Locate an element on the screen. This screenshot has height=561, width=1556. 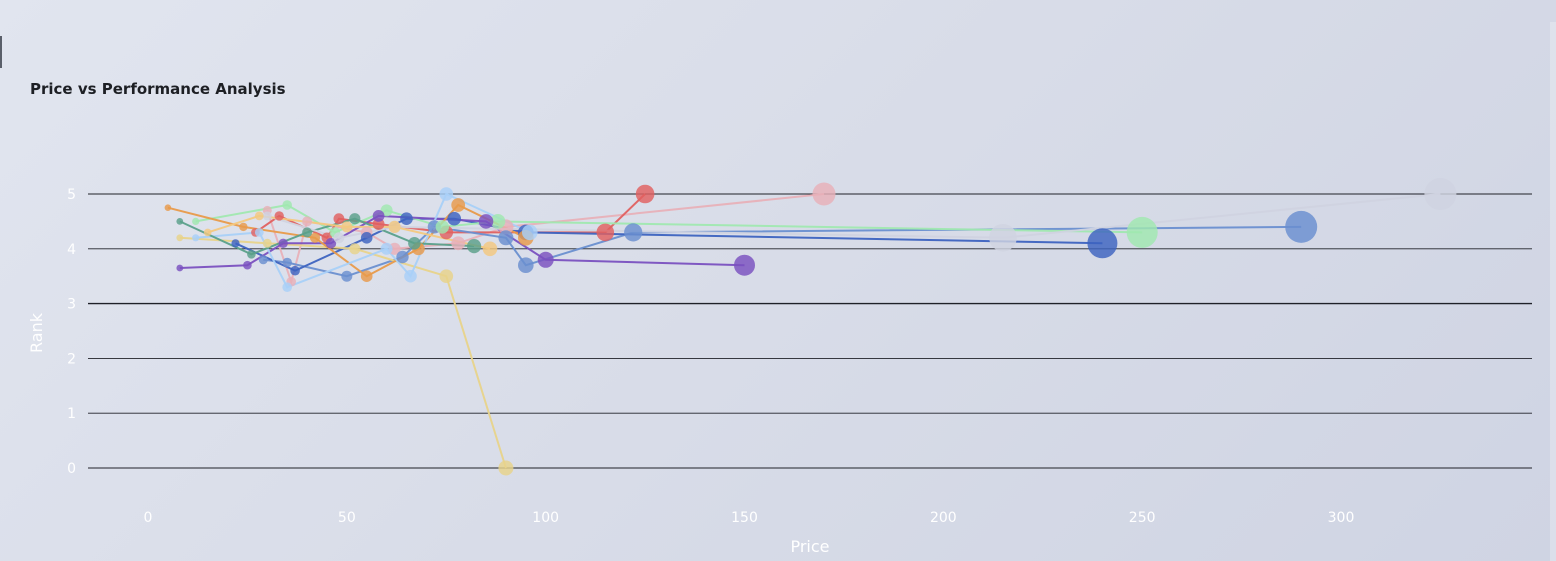
data-point-s1-p4 is located at coordinates (378, 224).